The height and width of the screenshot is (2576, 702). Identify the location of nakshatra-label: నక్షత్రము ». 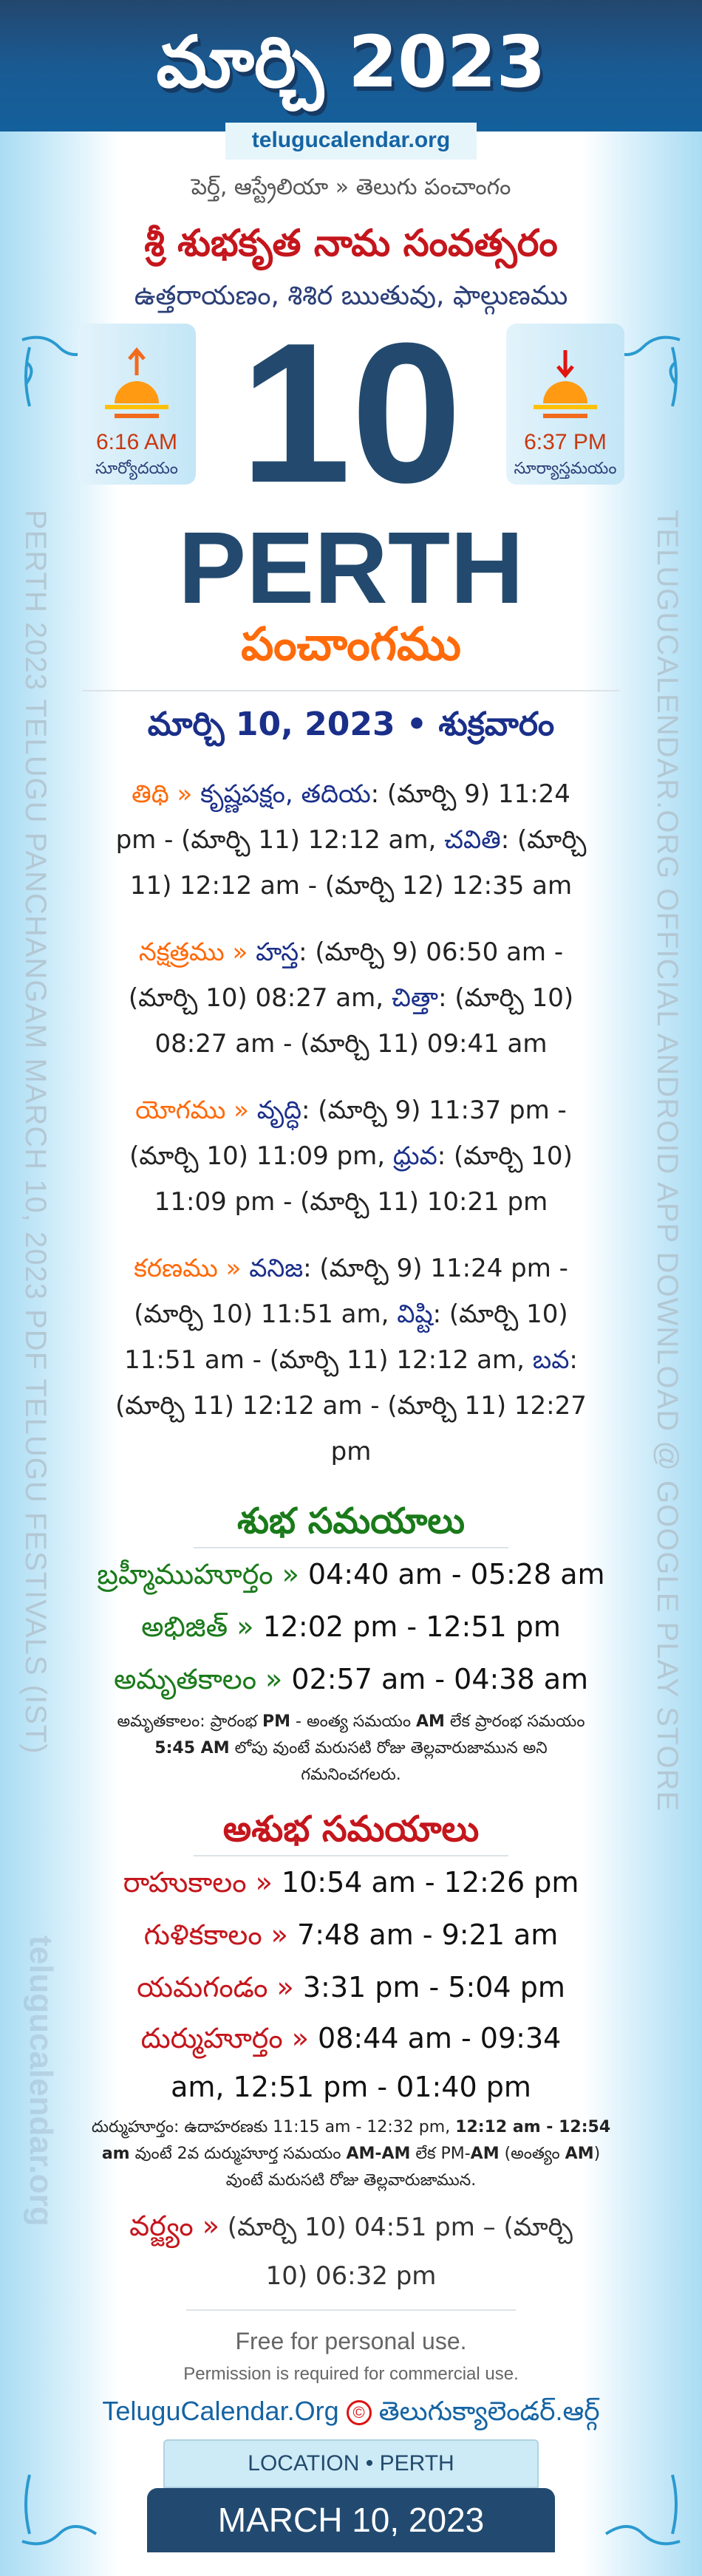
(193, 952).